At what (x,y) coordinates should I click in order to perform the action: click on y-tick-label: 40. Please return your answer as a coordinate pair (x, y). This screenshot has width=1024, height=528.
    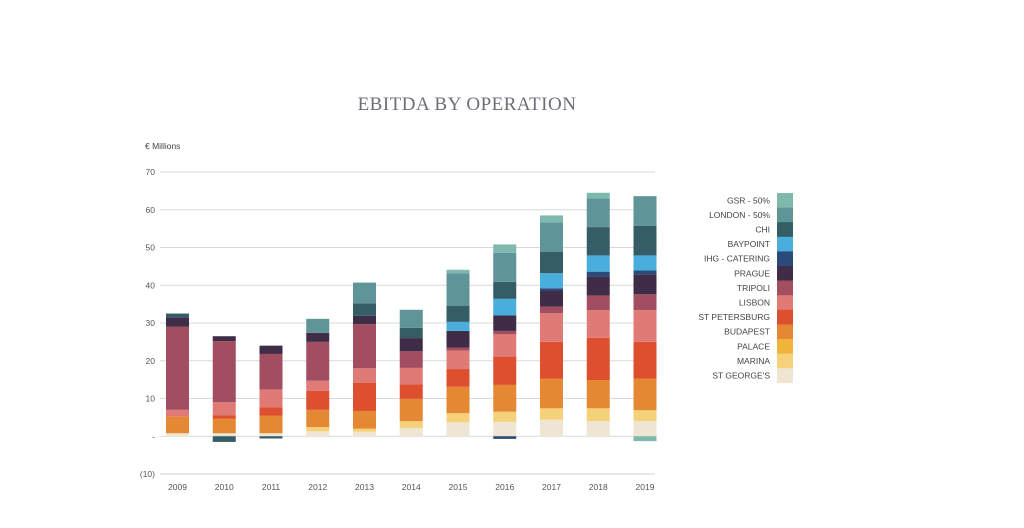
    Looking at the image, I should click on (151, 285).